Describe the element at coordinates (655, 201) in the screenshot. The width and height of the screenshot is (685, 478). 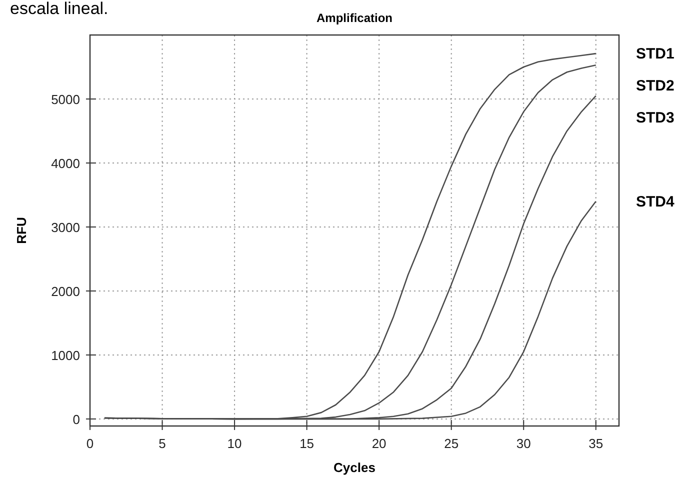
I see `text: STD4` at that location.